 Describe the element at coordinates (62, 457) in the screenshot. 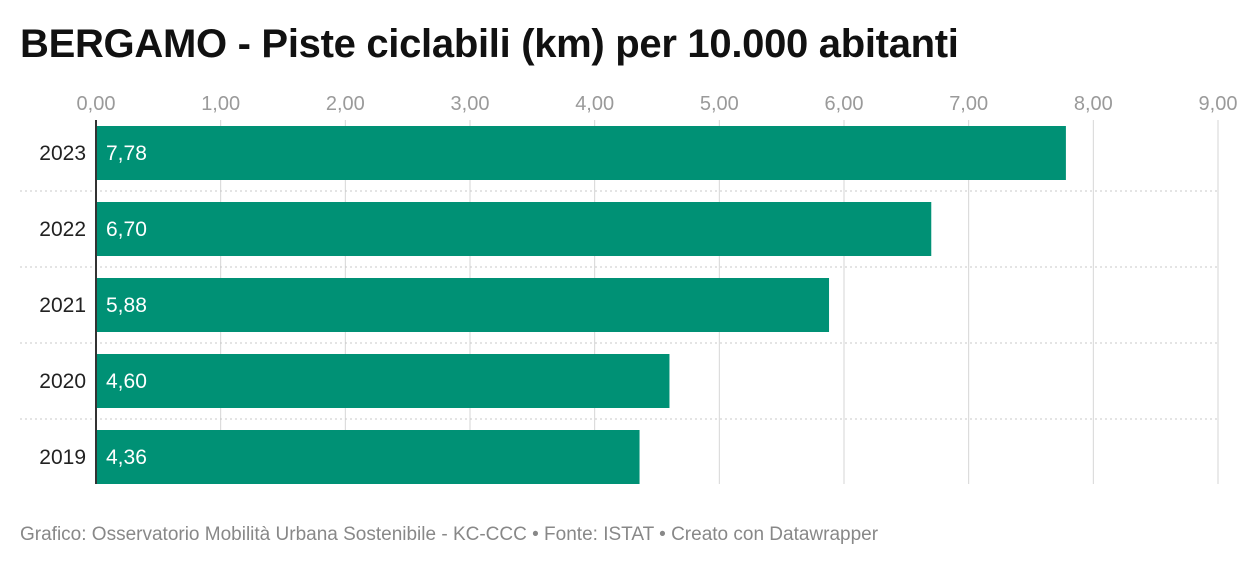

I see `category-label: 2019` at that location.